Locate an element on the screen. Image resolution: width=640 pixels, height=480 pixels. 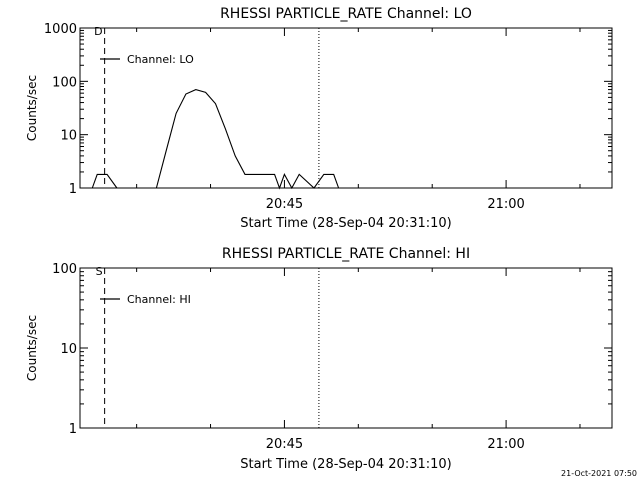
footer-timestamp: 21-Oct-2021 07:50 is located at coordinates (599, 473).